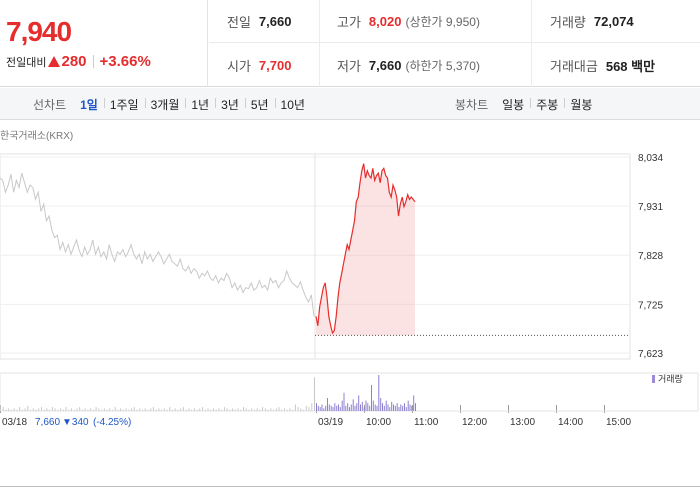 This screenshot has width=700, height=490. Describe the element at coordinates (592, 21) in the screenshot. I see `stat-volume: 거래량 72,074` at that location.